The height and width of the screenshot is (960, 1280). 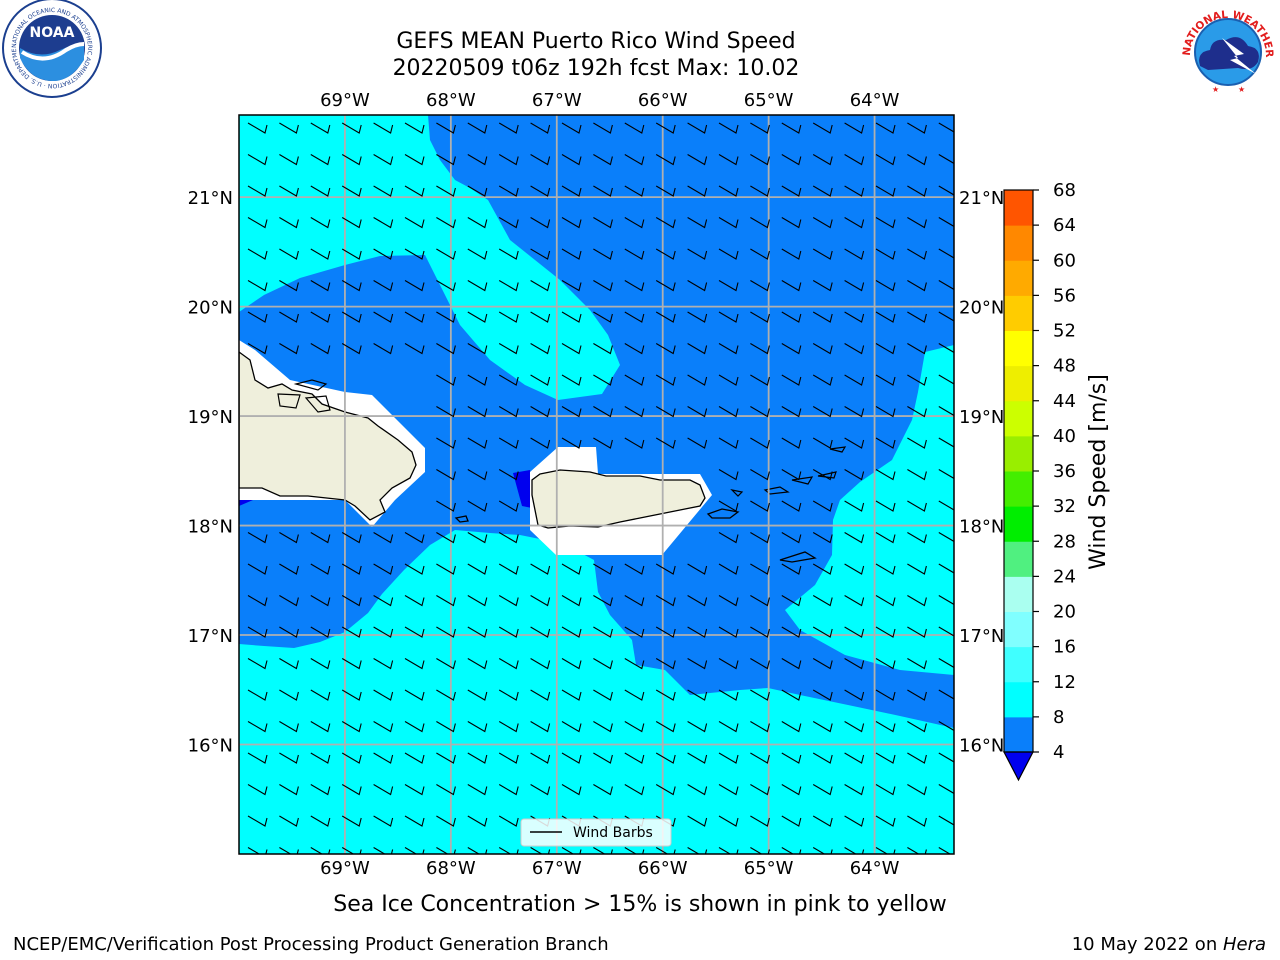 I want to click on colorbar-tick-label: 36, so click(x=1064, y=471).